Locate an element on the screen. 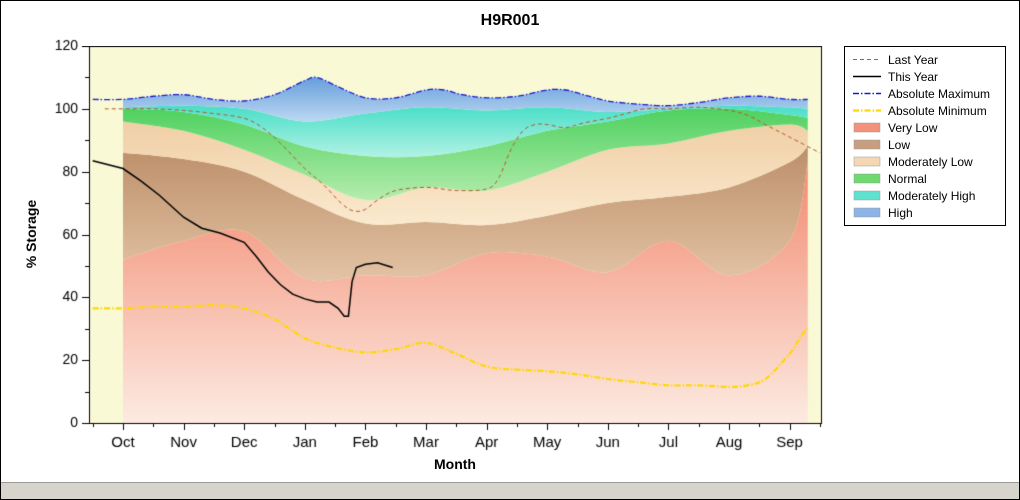  legend-label: Normal is located at coordinates (907, 178).